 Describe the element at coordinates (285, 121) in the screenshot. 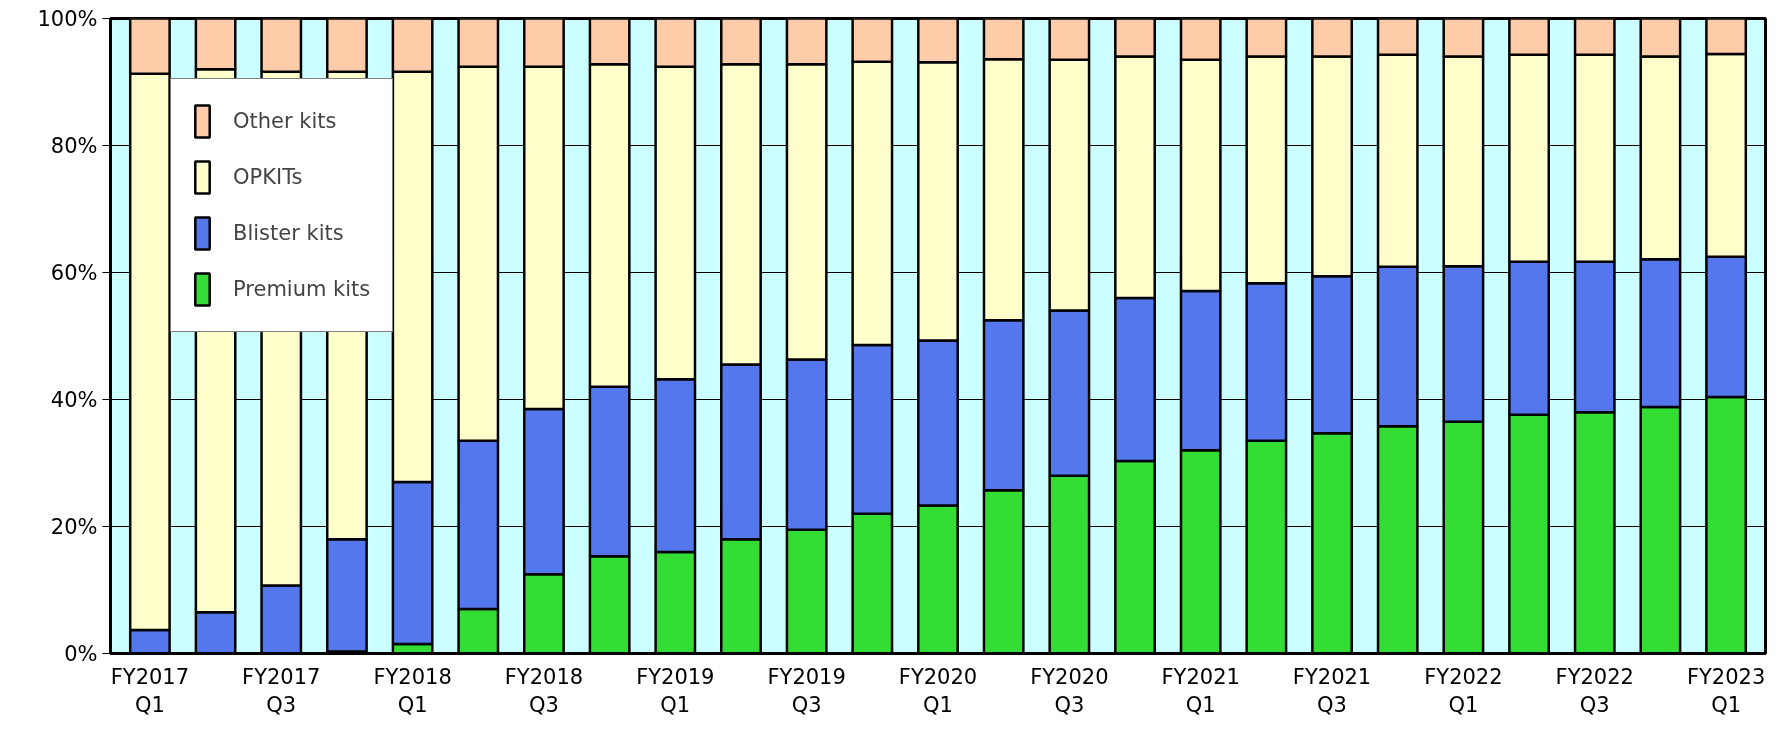

I see `legend-label: Other kits` at that location.